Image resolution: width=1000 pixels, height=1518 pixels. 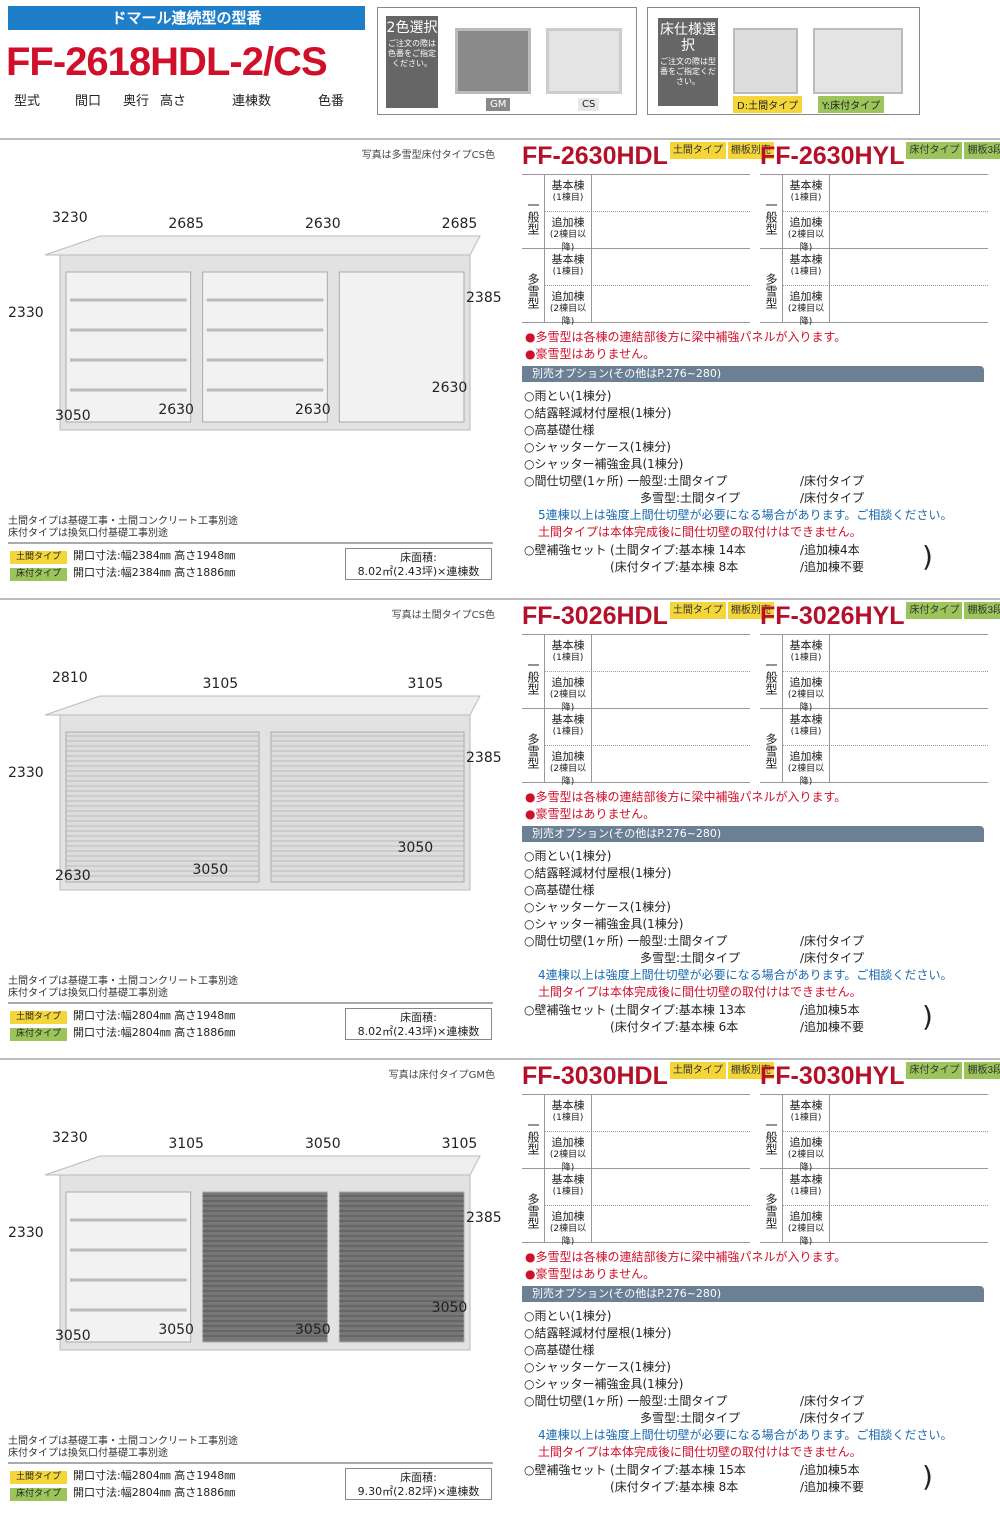 What do you see at coordinates (832, 481) in the screenshot?
I see `partition-general-yuka: /床付タイプ` at bounding box center [832, 481].